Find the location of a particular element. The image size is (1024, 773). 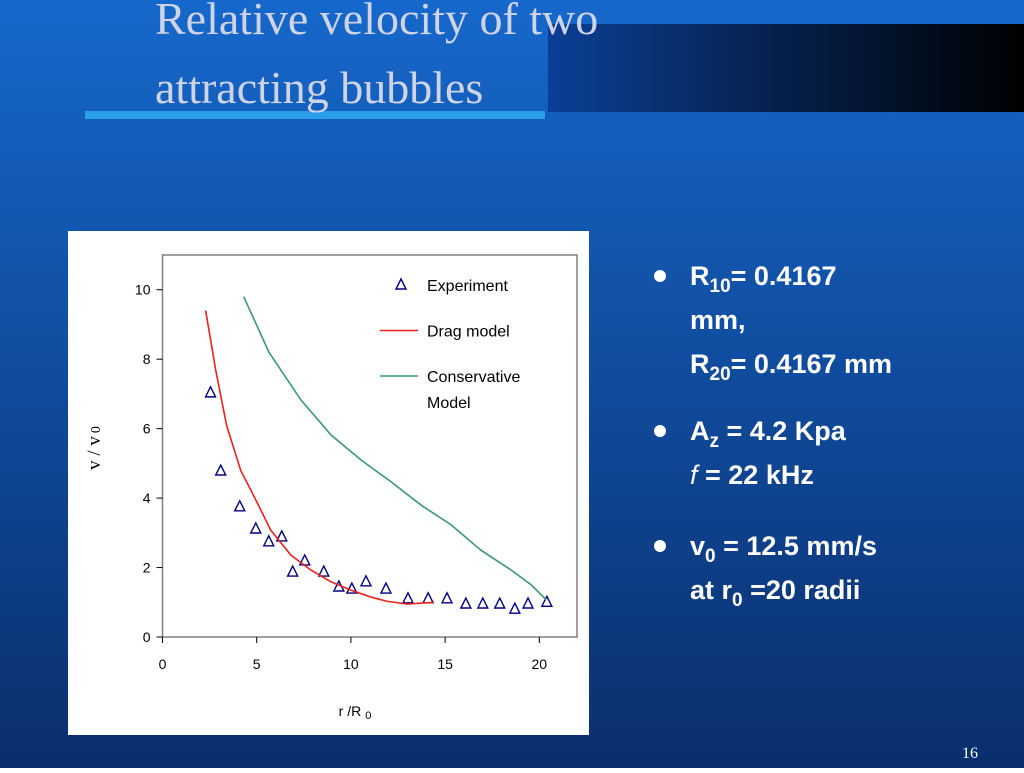

legend-label: Drag model is located at coordinates (468, 332).